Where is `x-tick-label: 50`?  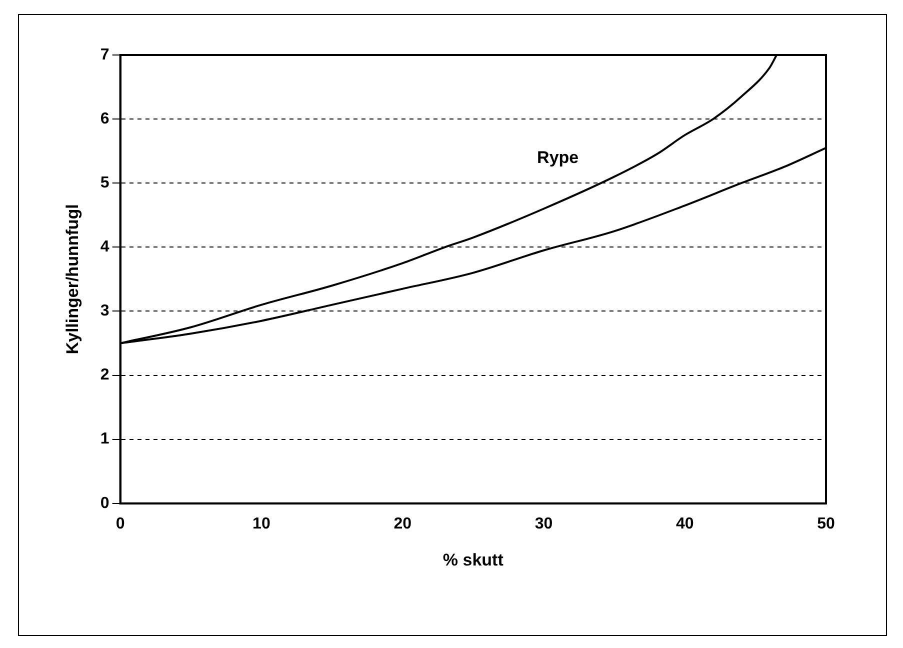 x-tick-label: 50 is located at coordinates (826, 523).